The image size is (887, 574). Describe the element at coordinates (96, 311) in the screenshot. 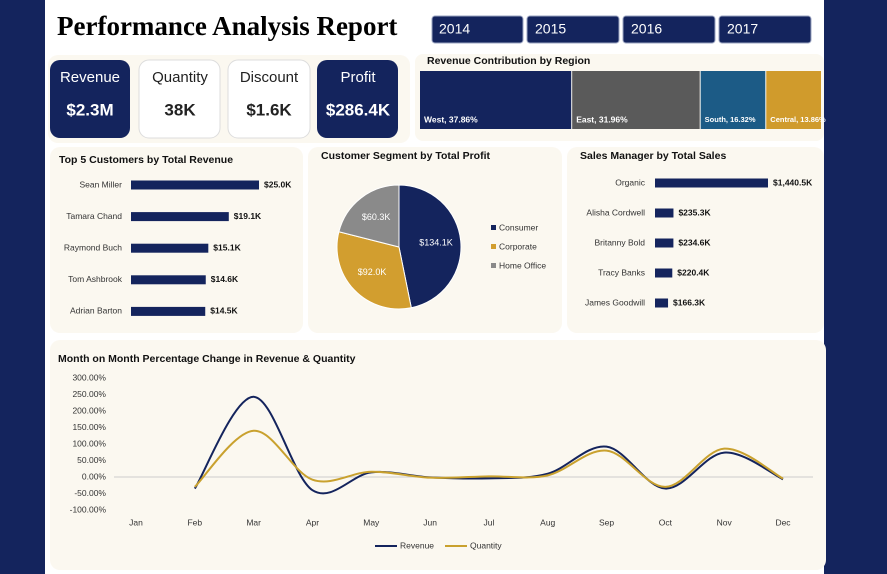

I see `category-label: Adrian Barton` at that location.